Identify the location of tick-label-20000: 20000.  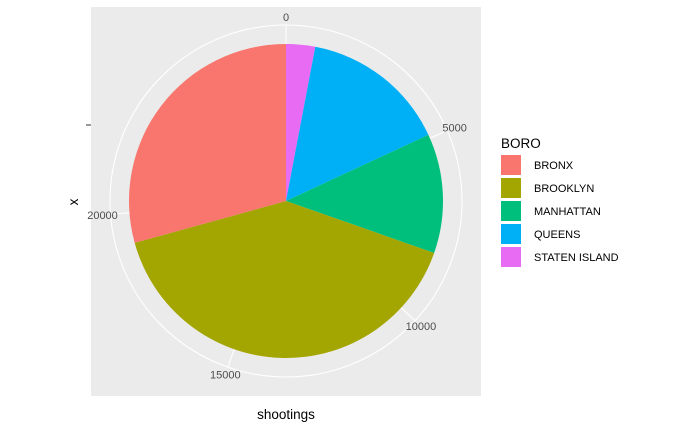
(102, 216).